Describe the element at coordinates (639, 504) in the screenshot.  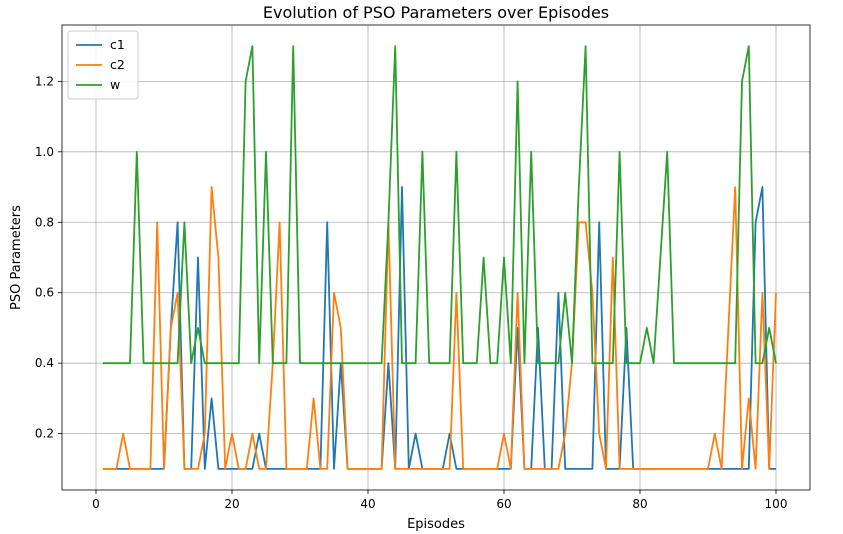
I see `x-tick-label: 80` at that location.